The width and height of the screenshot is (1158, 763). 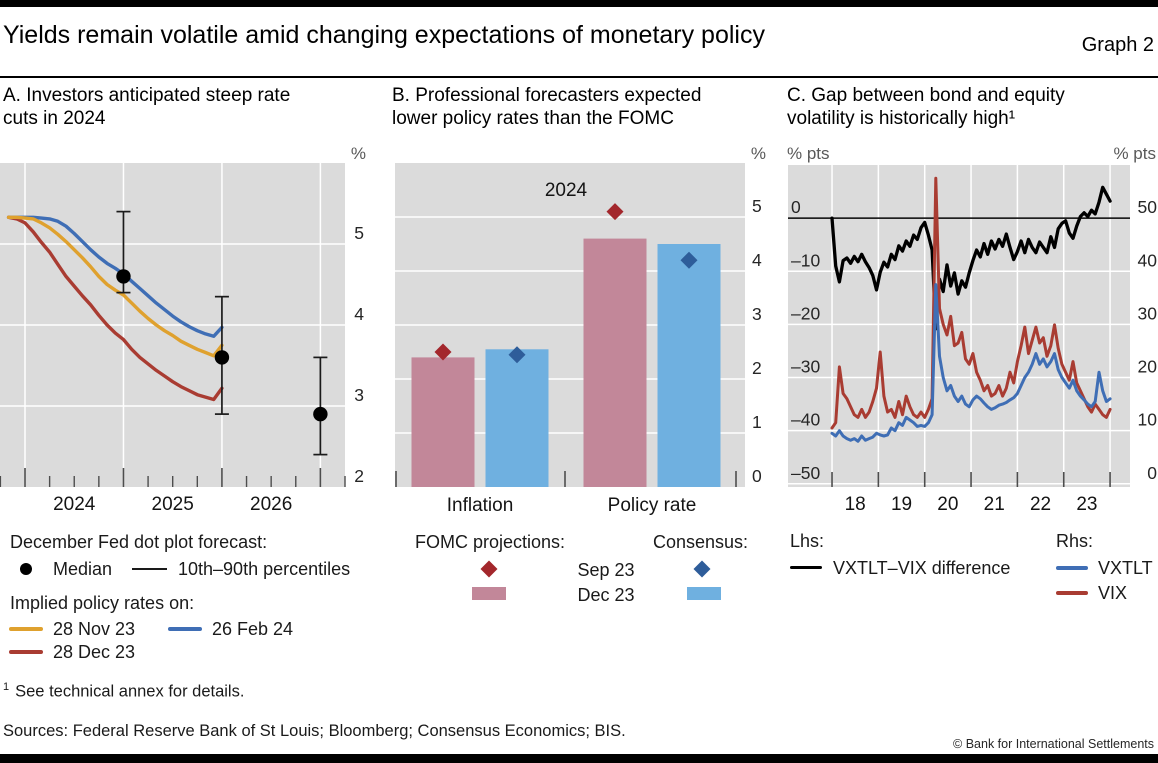 I want to click on footnote: 1 See technical annex for details., so click(x=123, y=691).